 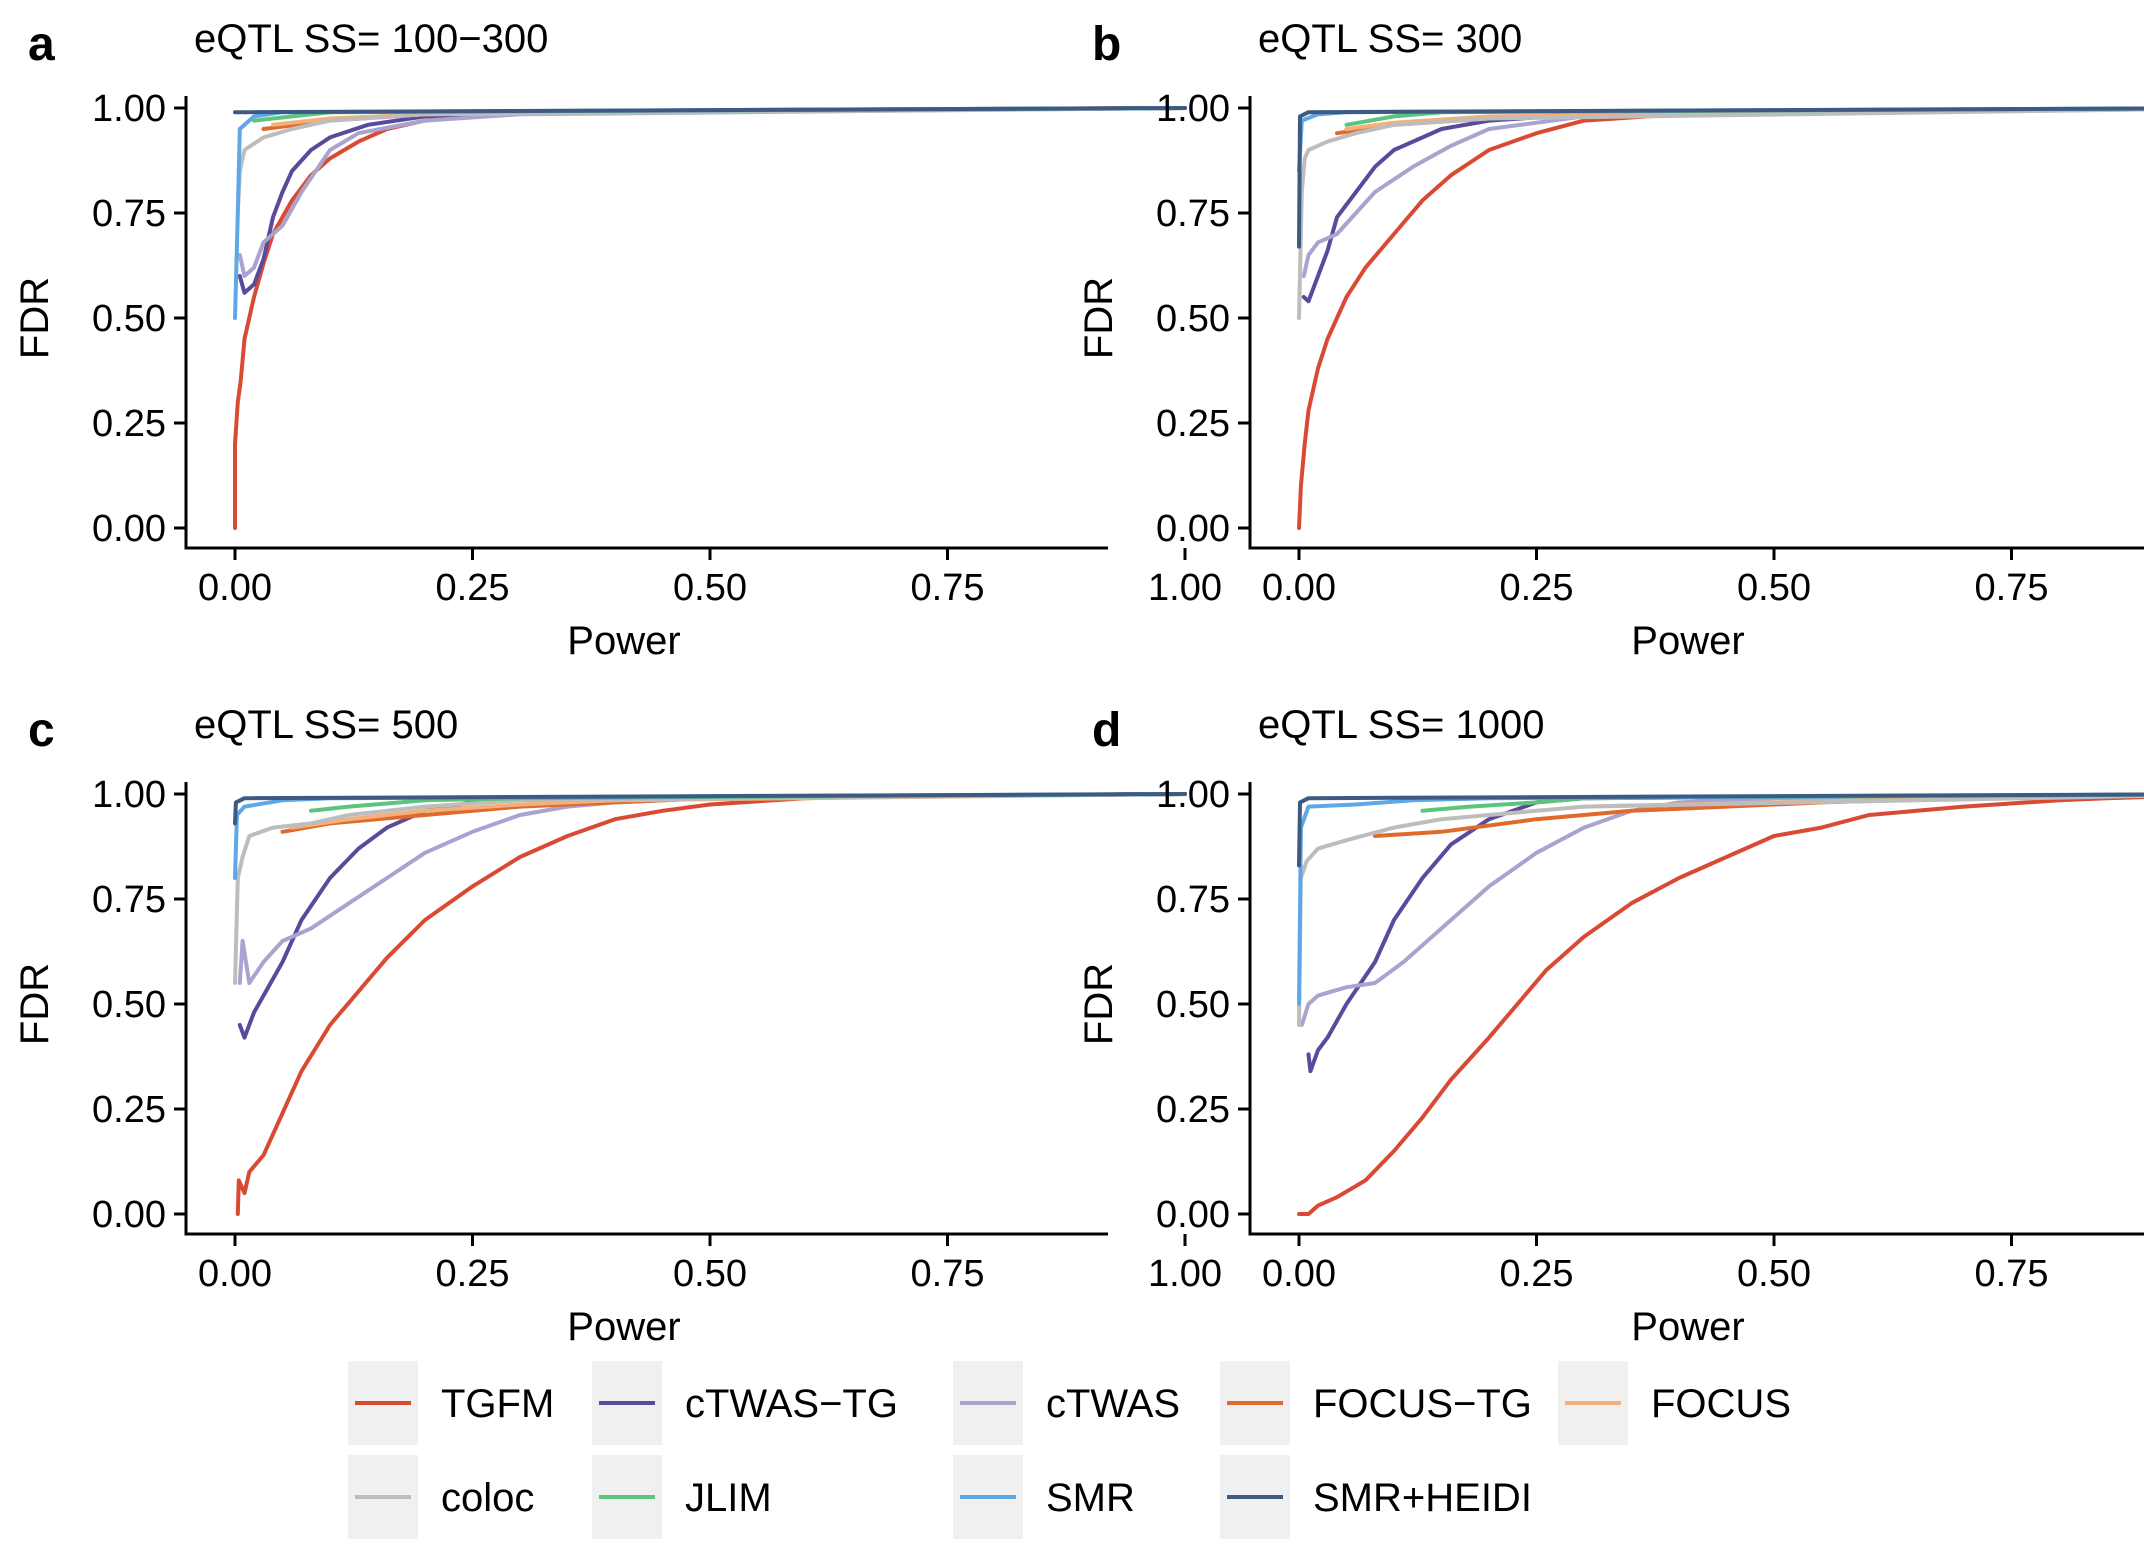 I want to click on legend-item: FOCUS, so click(x=1674, y=1403).